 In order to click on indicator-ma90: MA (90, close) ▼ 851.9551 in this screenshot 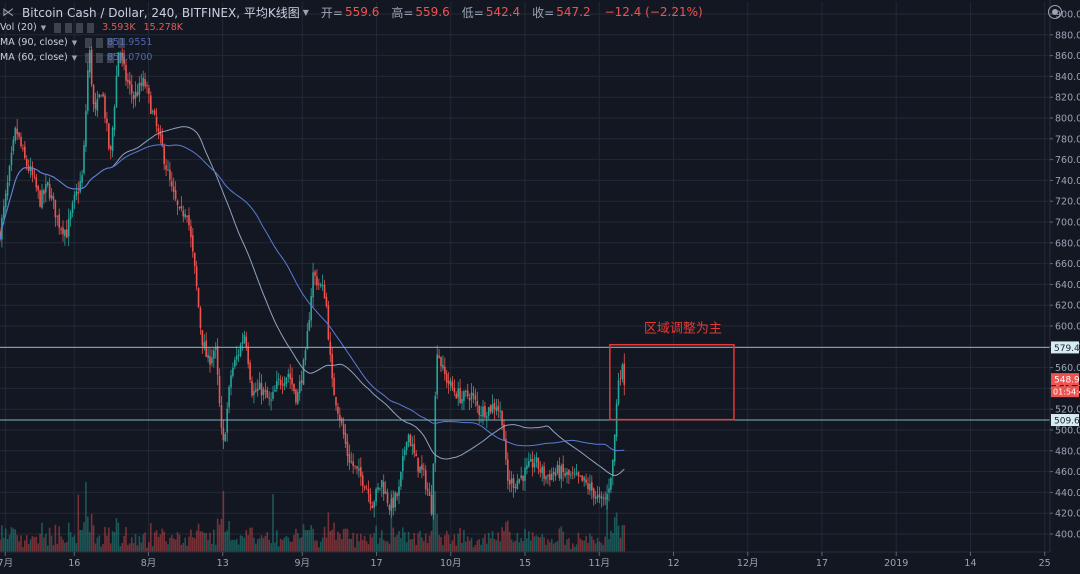, I will do `click(76, 42)`.